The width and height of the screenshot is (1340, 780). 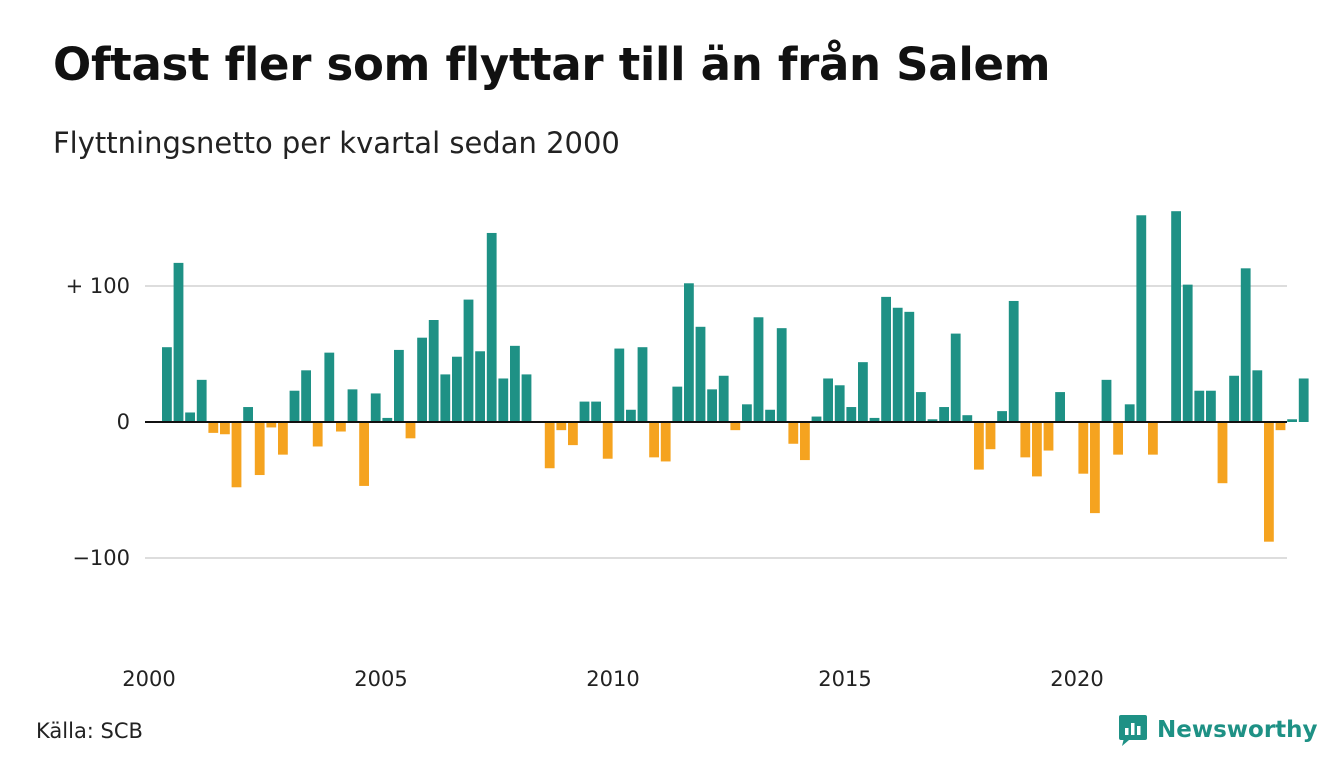 I want to click on x-tick-label: 2010, so click(x=612, y=679).